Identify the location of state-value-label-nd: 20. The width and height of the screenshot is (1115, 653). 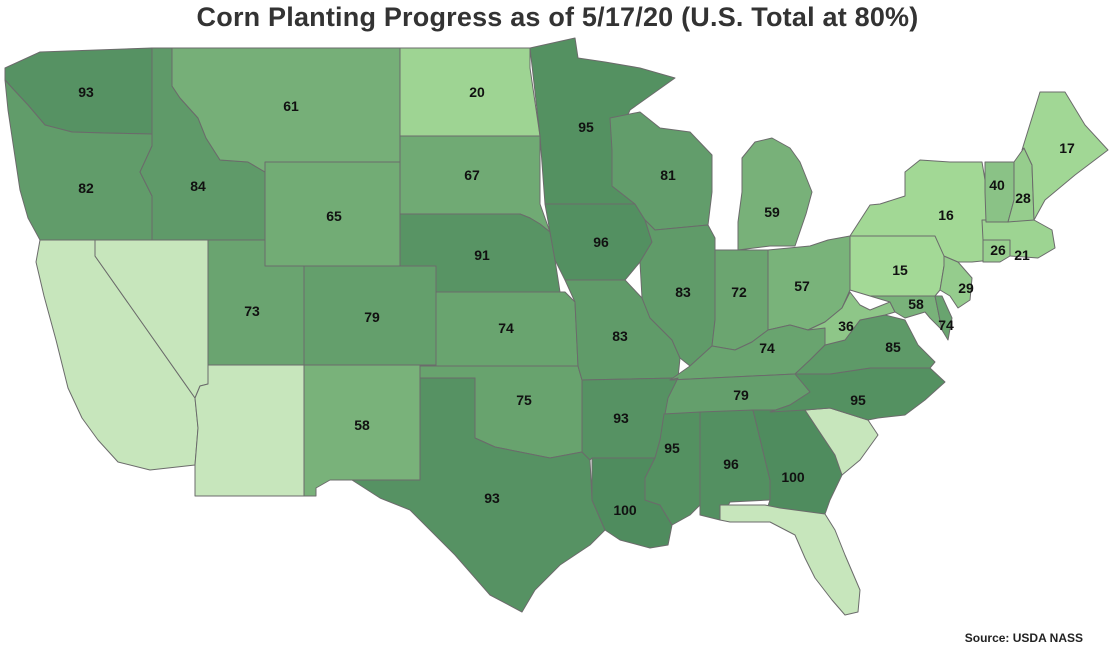
(477, 92).